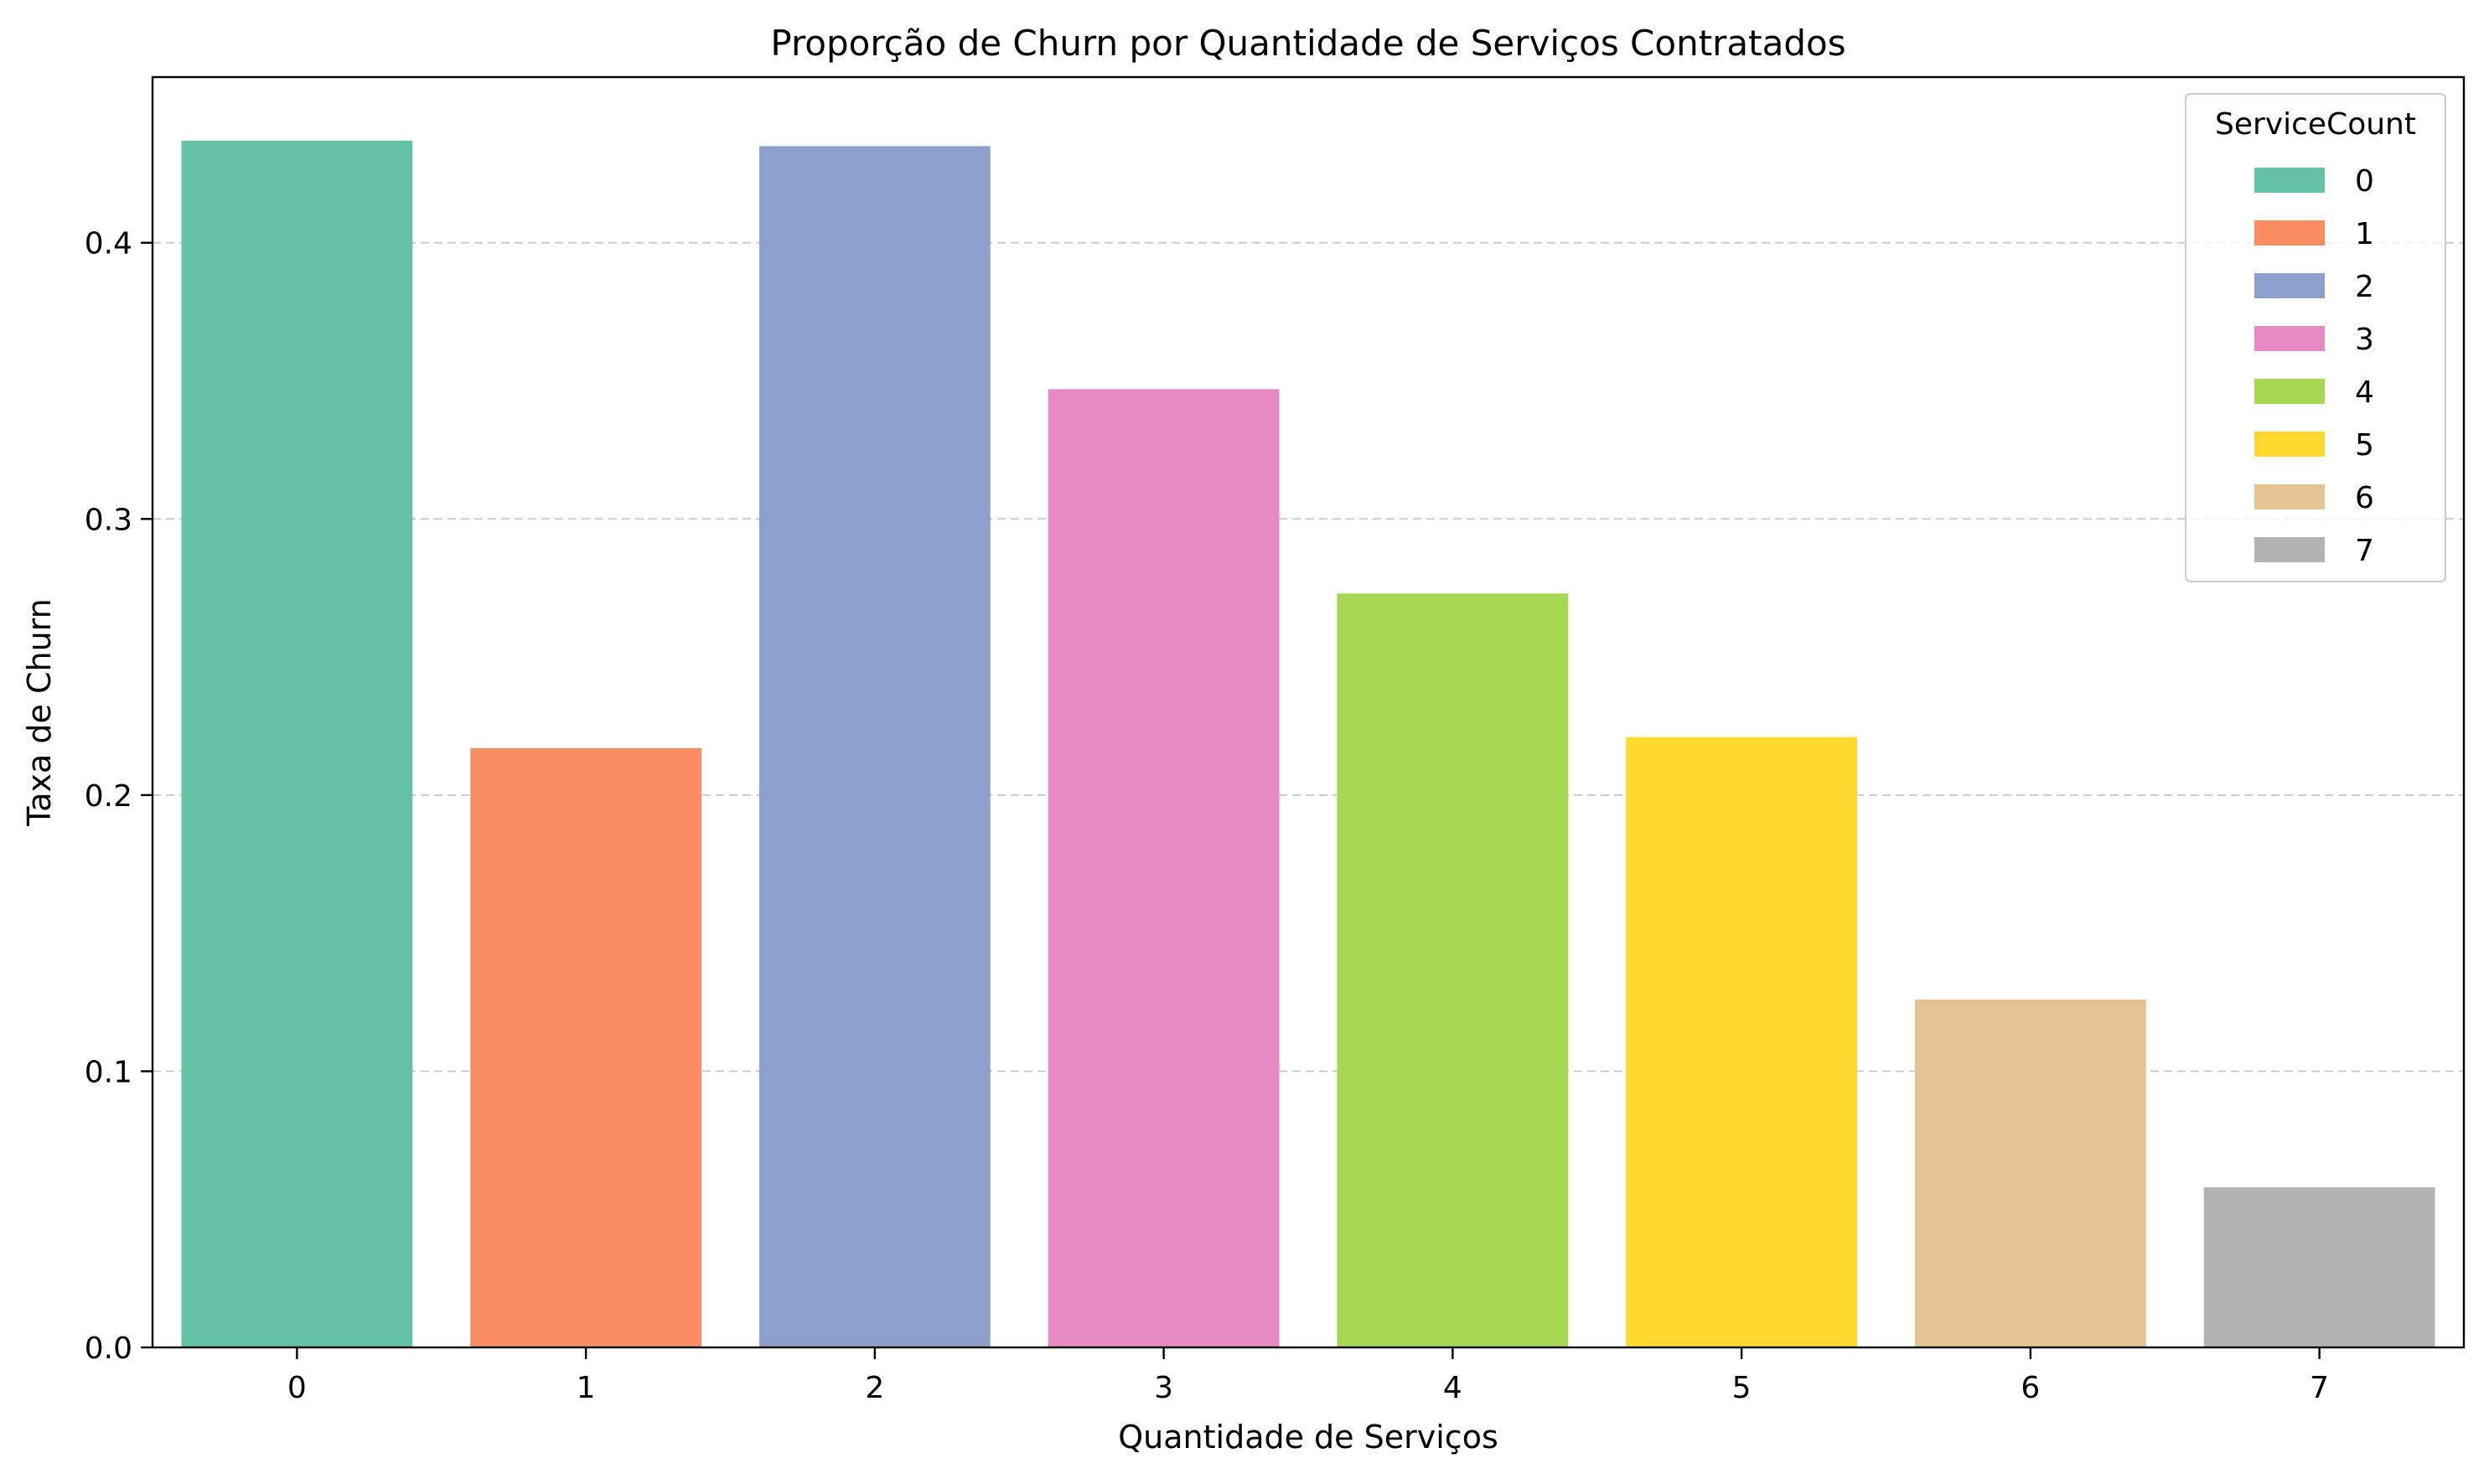 This screenshot has height=1484, width=2489. I want to click on y-axis-ticks: 0.0 0.1 0.2 0.3 0.4, so click(119, 797).